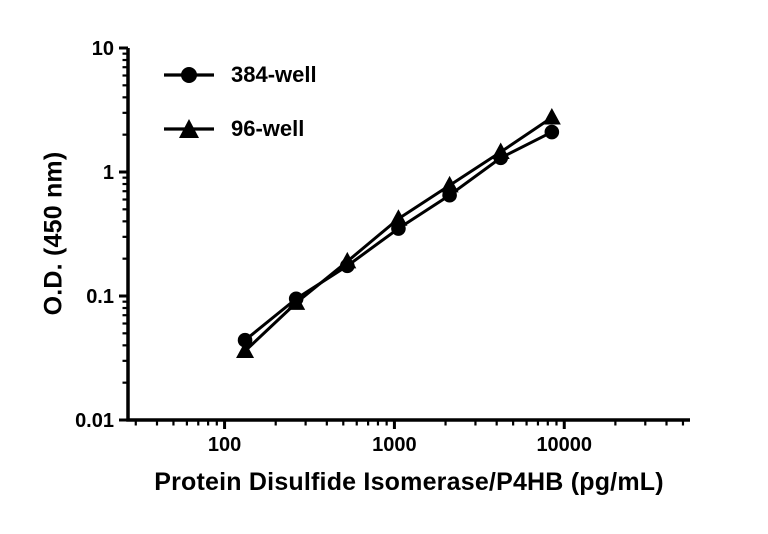 This screenshot has width=768, height=534. I want to click on y-tick-label: 10, so click(103, 49).